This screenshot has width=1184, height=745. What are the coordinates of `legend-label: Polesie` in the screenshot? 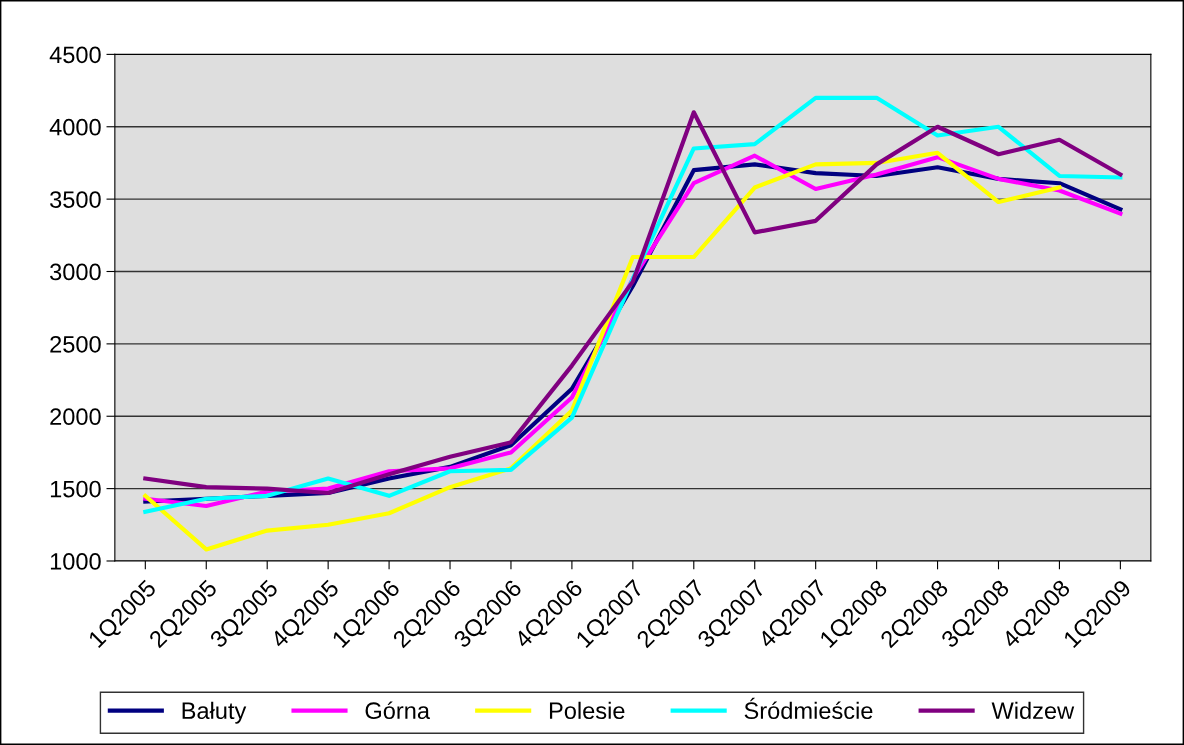 It's located at (587, 710).